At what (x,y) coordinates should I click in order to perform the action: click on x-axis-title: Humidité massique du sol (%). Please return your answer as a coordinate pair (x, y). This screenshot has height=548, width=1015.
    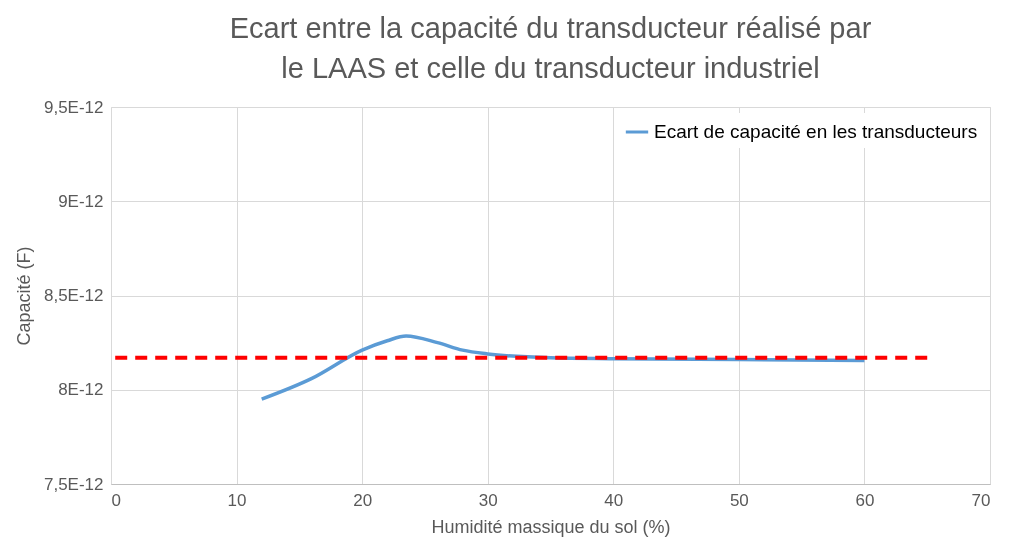
    Looking at the image, I should click on (551, 526).